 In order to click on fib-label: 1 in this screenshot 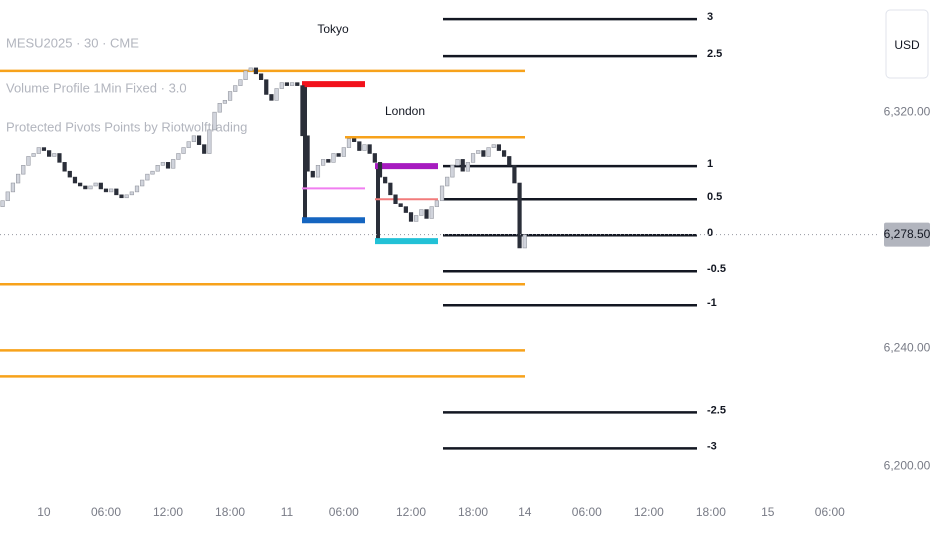, I will do `click(710, 164)`.